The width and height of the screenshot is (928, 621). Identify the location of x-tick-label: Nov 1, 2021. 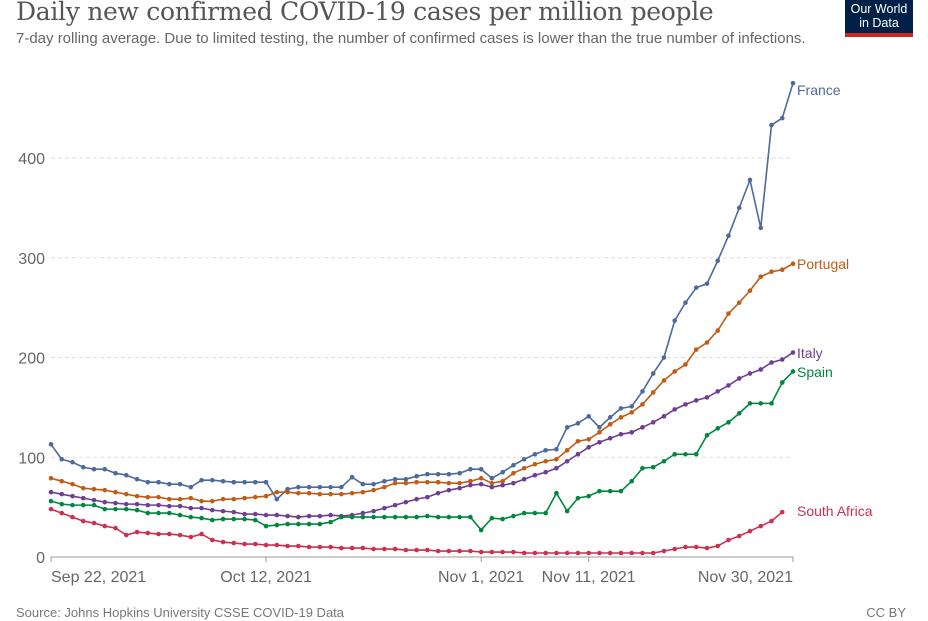
(481, 577).